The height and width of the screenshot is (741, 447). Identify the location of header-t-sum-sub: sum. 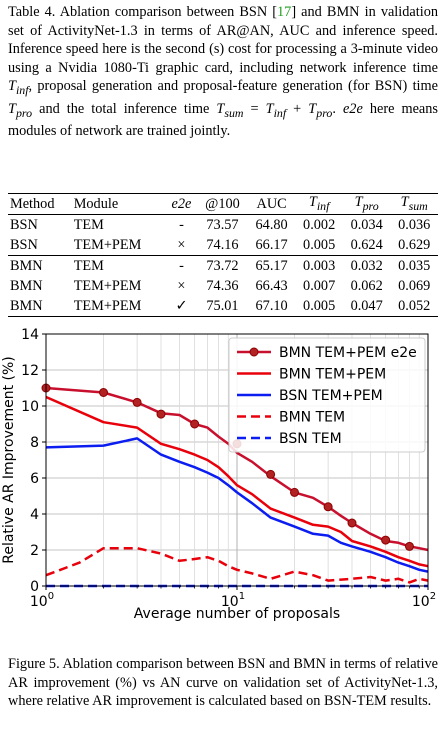
(418, 205).